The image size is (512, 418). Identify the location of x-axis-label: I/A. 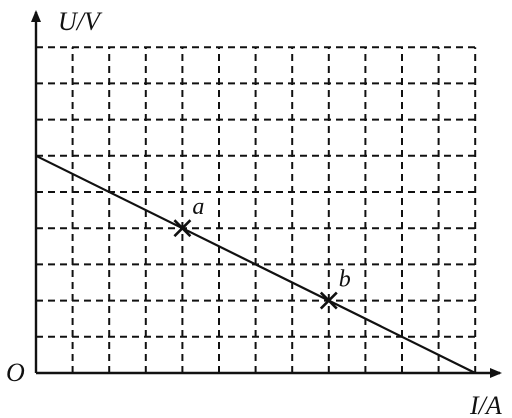
(485, 404).